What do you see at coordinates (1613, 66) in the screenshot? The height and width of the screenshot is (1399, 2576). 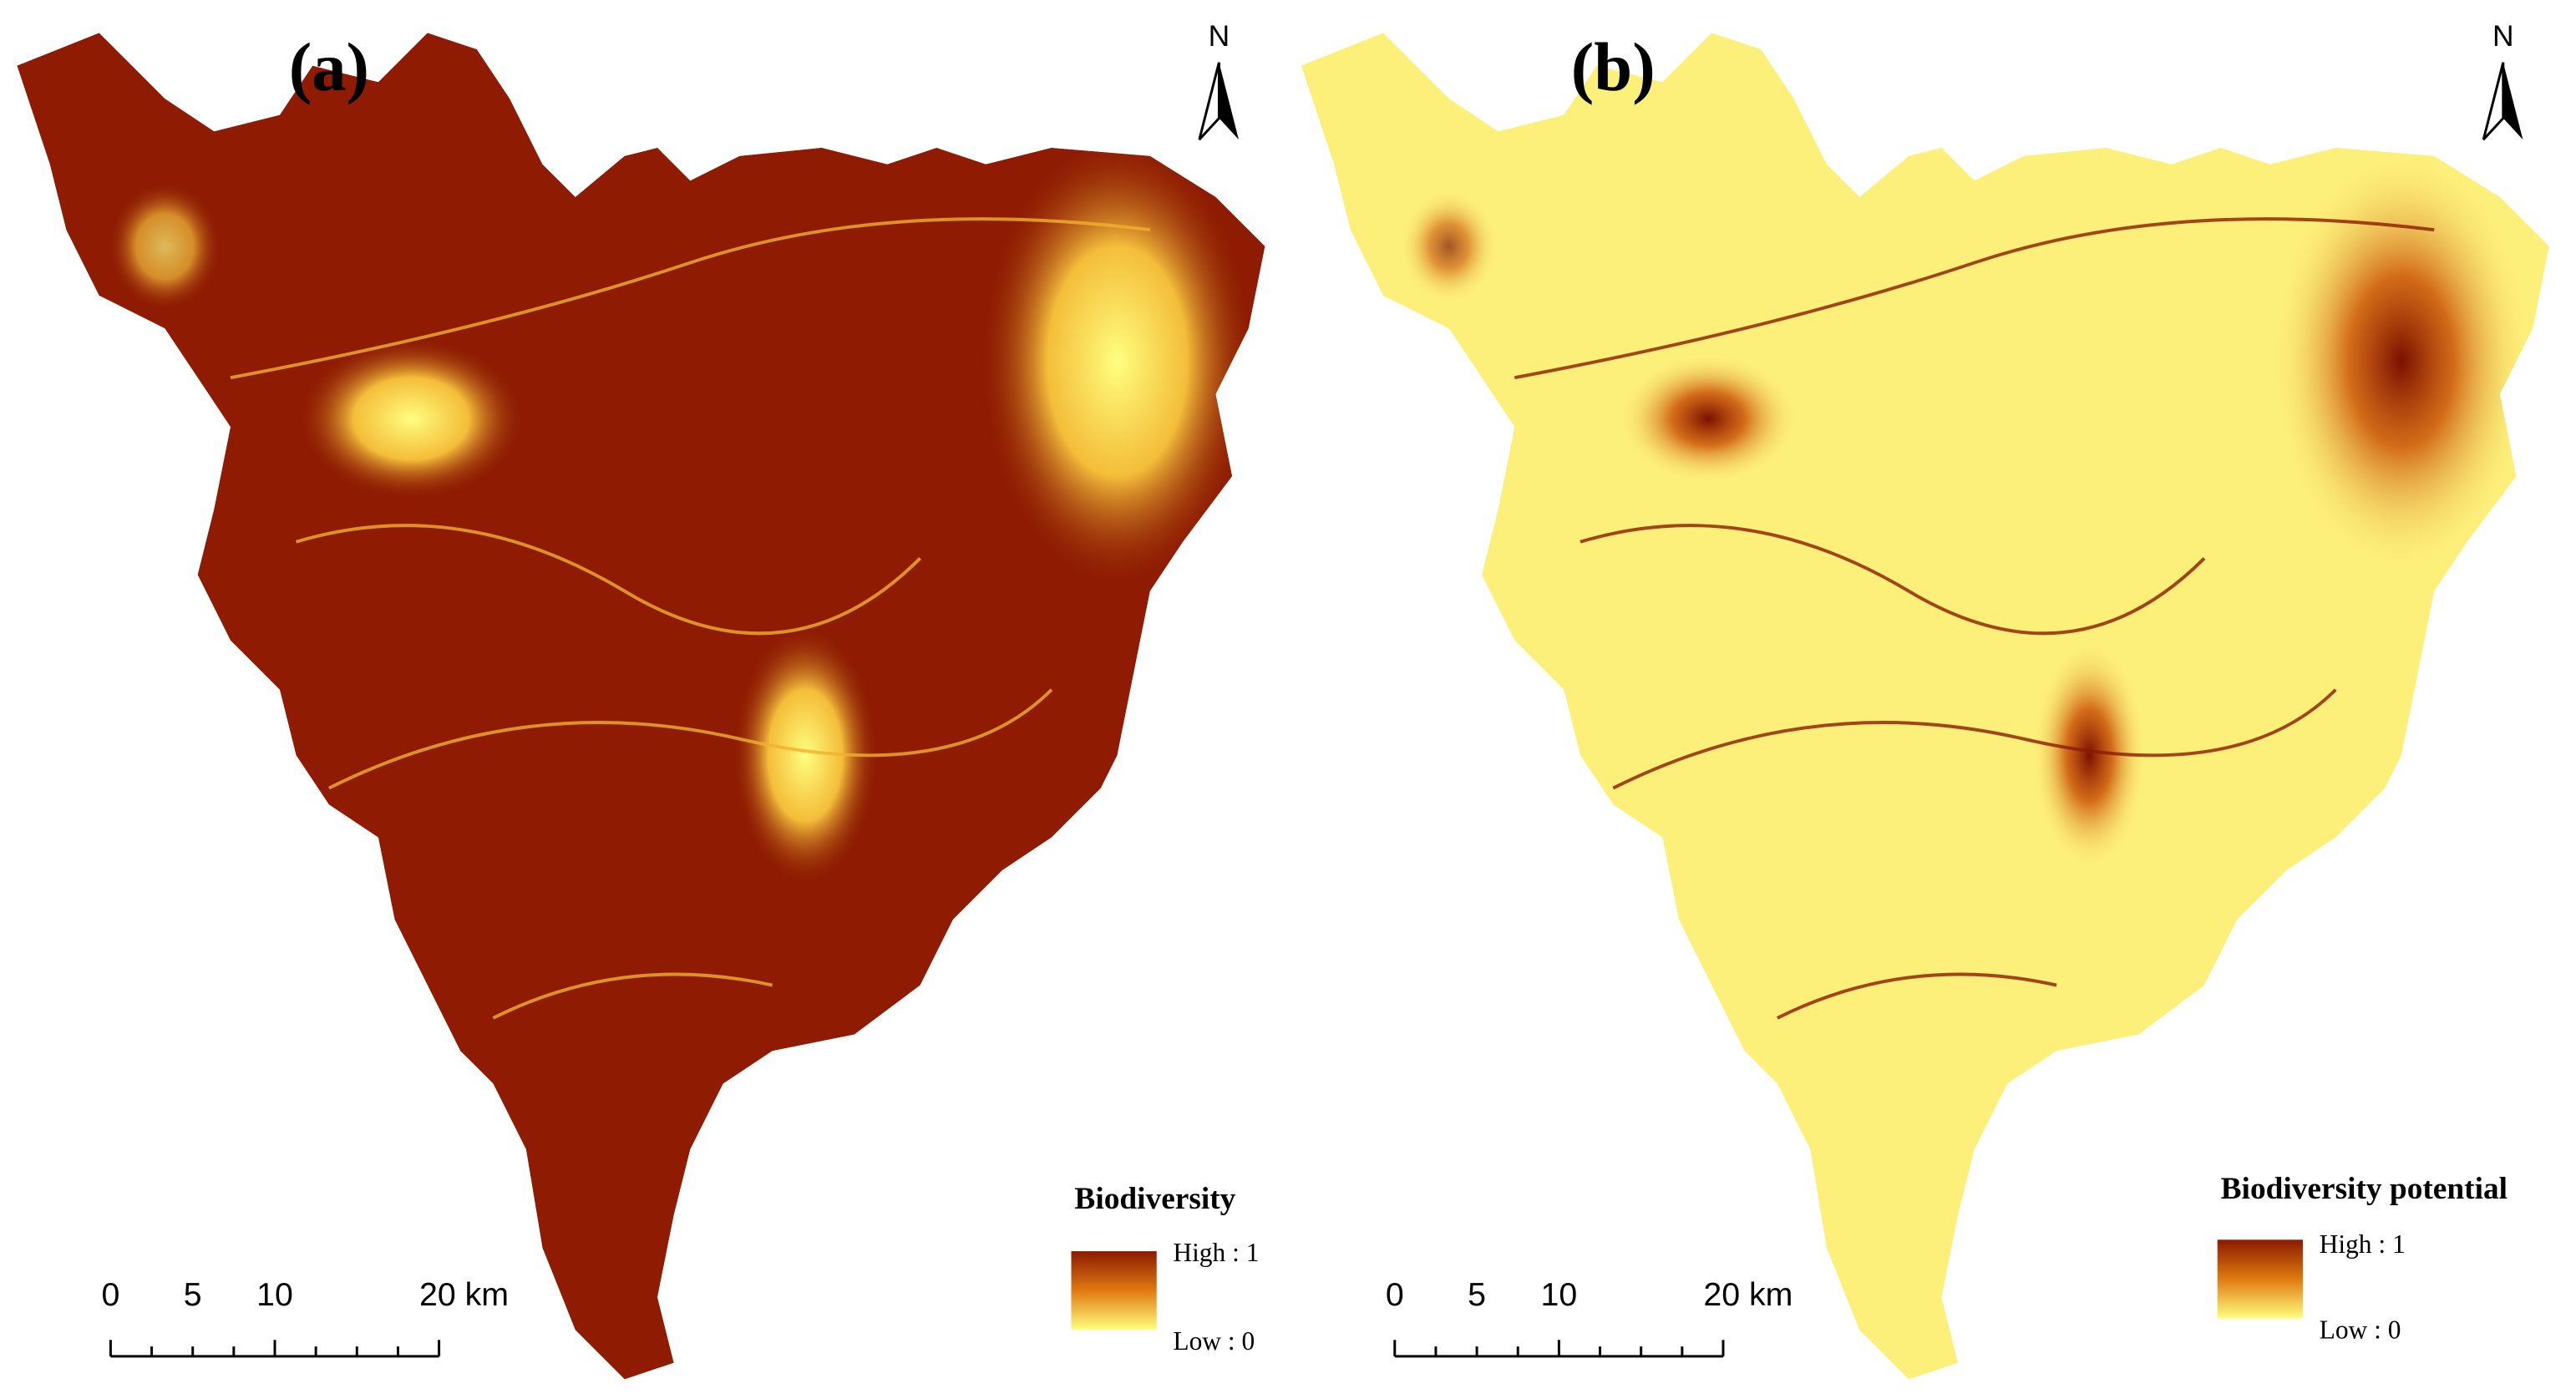 I see `panel-label: (b)` at bounding box center [1613, 66].